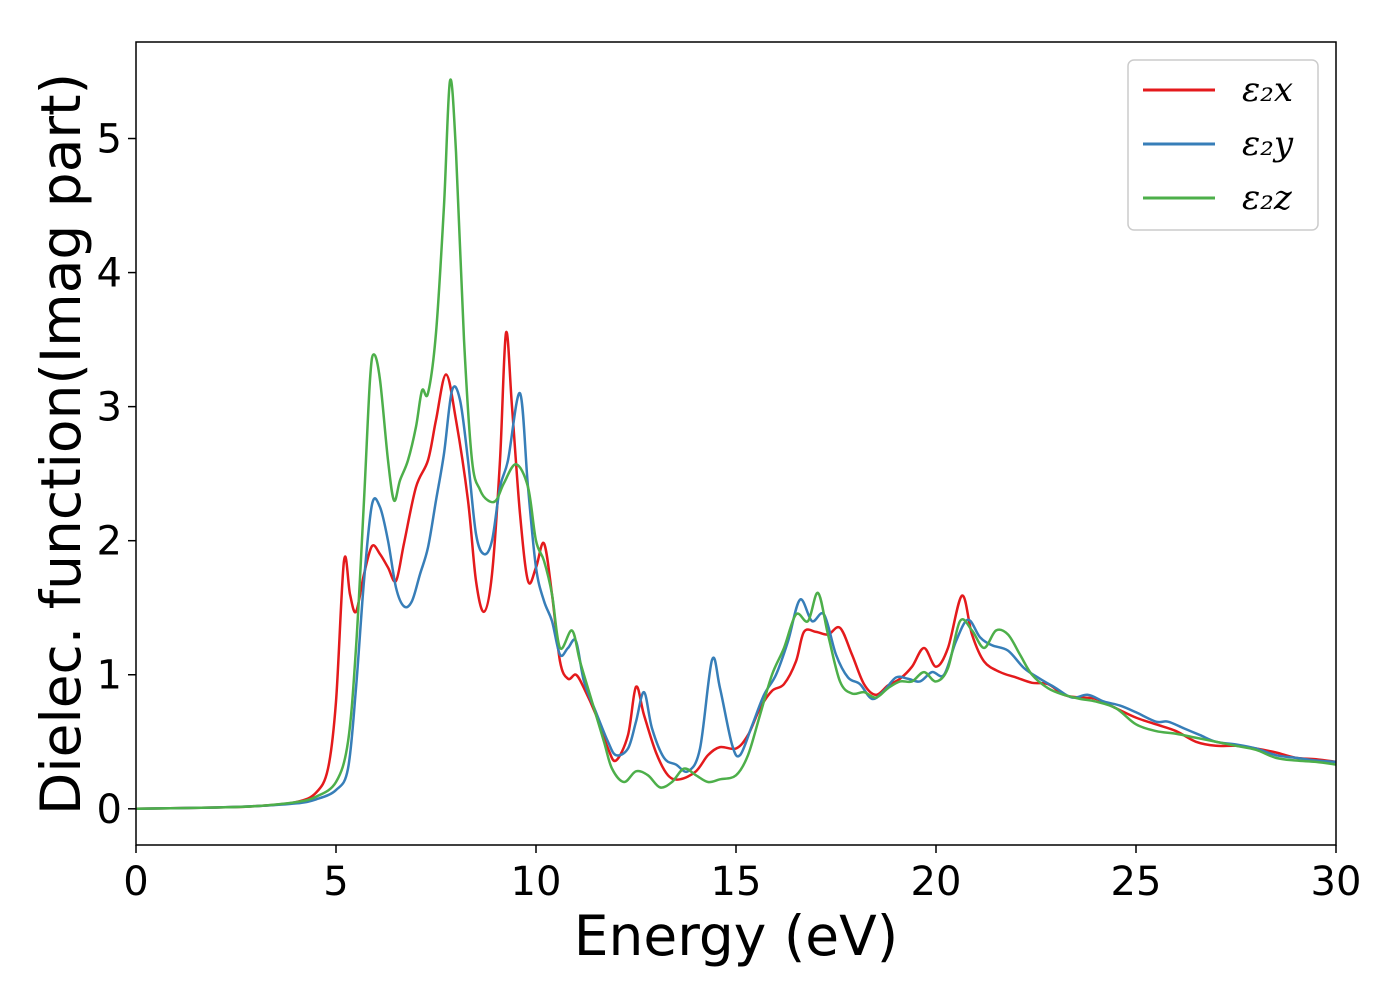 The width and height of the screenshot is (1400, 1000). I want to click on x-tick-label: 25, so click(1136, 882).